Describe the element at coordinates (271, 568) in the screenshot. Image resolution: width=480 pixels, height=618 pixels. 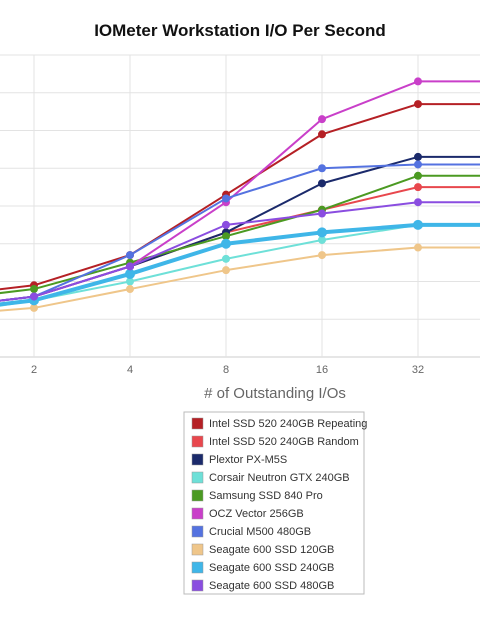
I see `legend-entry: Seagate 600 SSD 240GB` at that location.